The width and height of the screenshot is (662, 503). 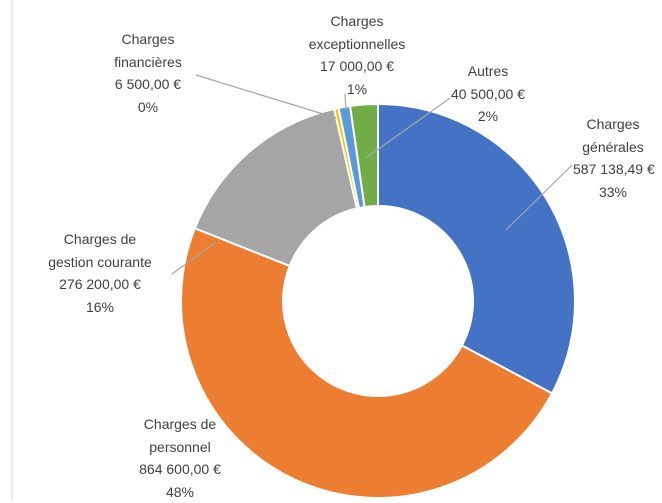 I want to click on data-label: Charges générales 587 138,49 €33%, so click(x=614, y=158).